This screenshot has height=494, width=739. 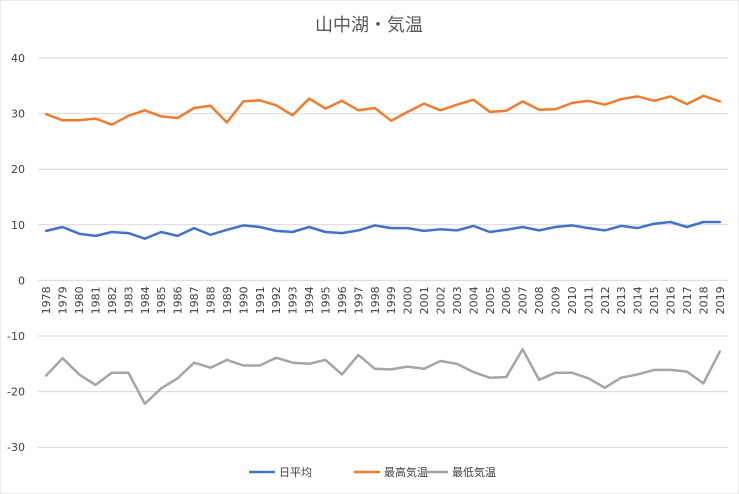 I want to click on y-tick-label: 40, so click(x=18, y=58).